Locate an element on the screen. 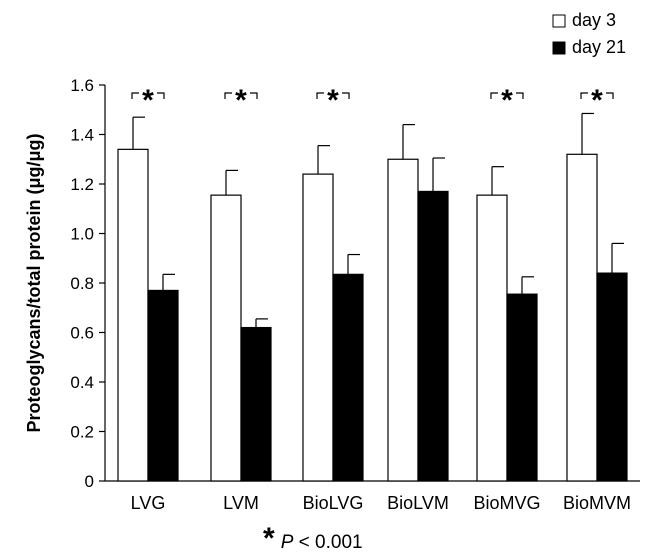 The image size is (647, 554). bar-day3-LVM is located at coordinates (226, 338).